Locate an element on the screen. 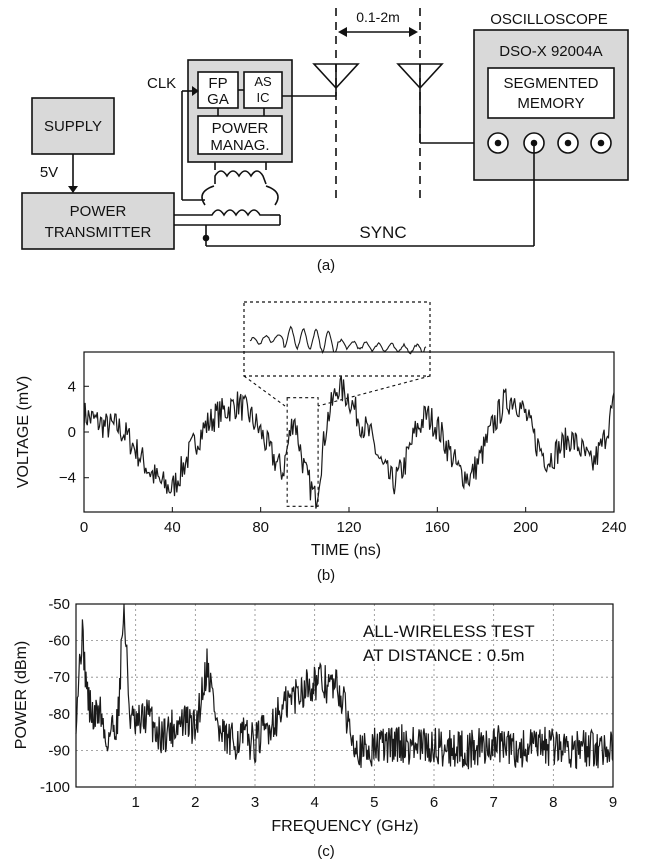  segmented-memory-label-1: SEGMENTED is located at coordinates (550, 83).